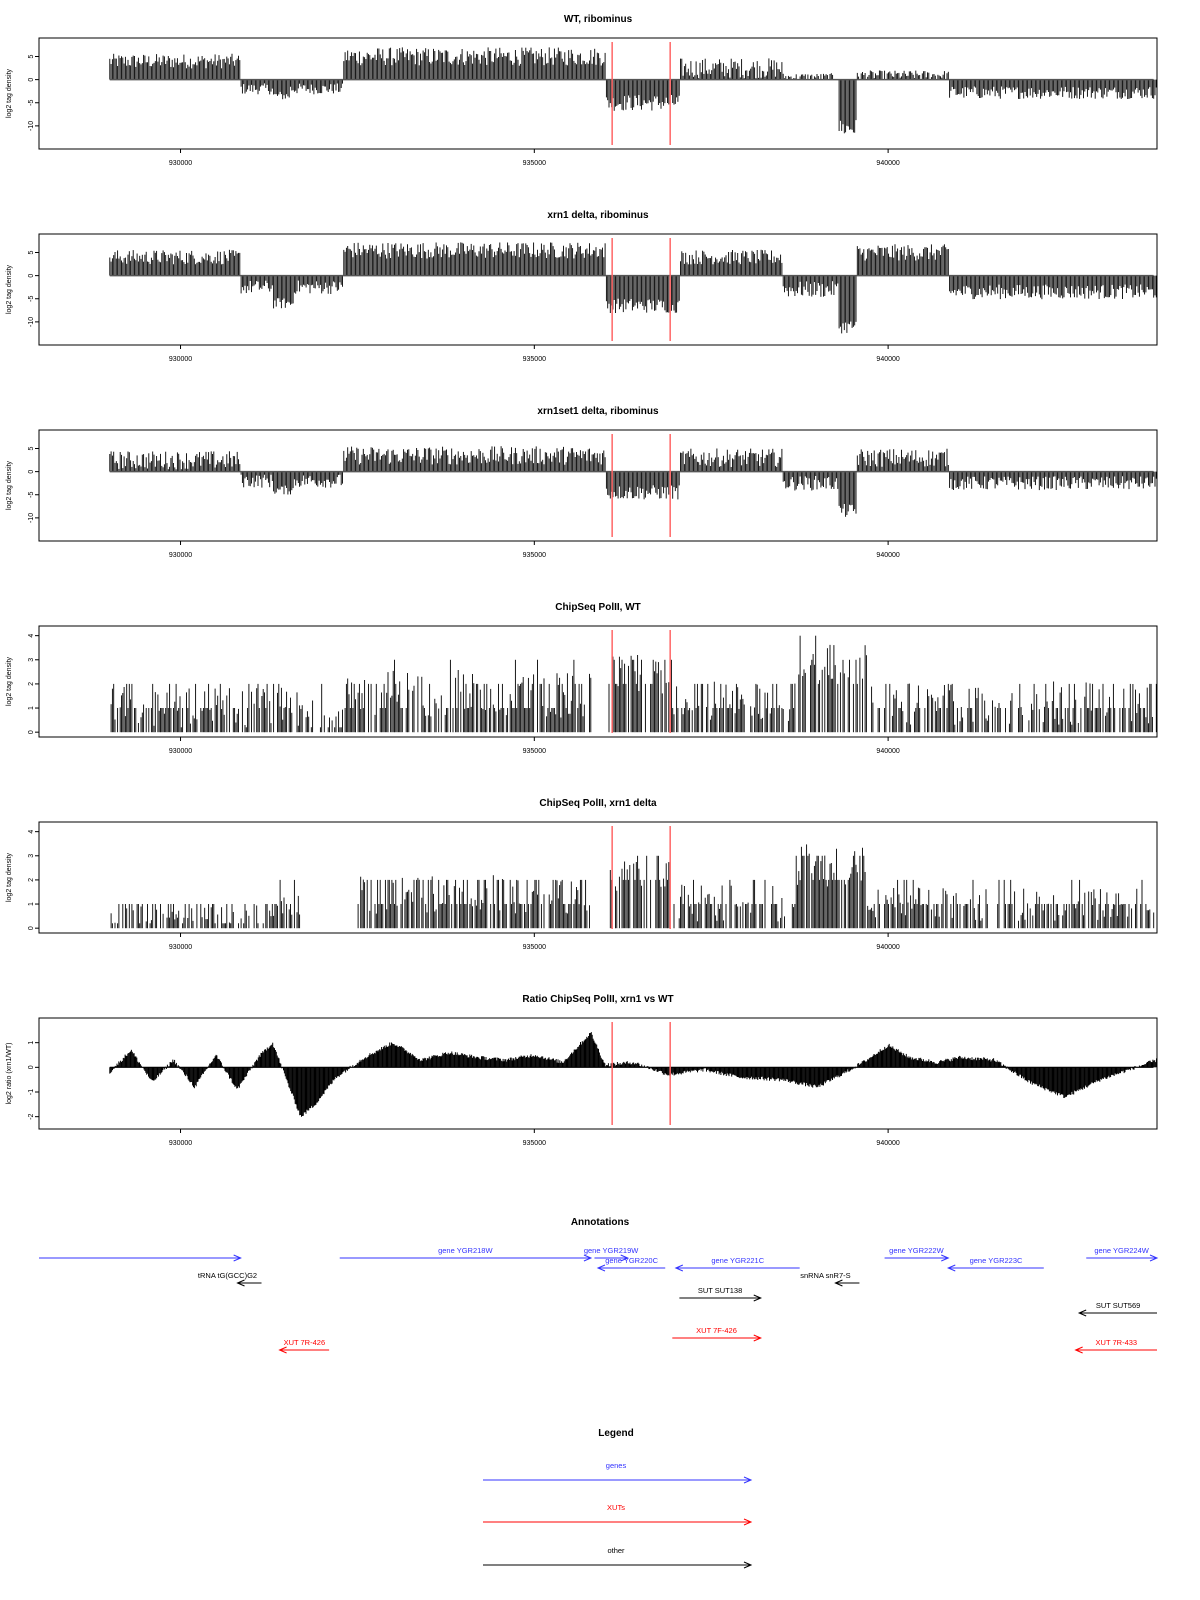  I want to click on legend: Legend genes XUTs other, so click(618, 1498).